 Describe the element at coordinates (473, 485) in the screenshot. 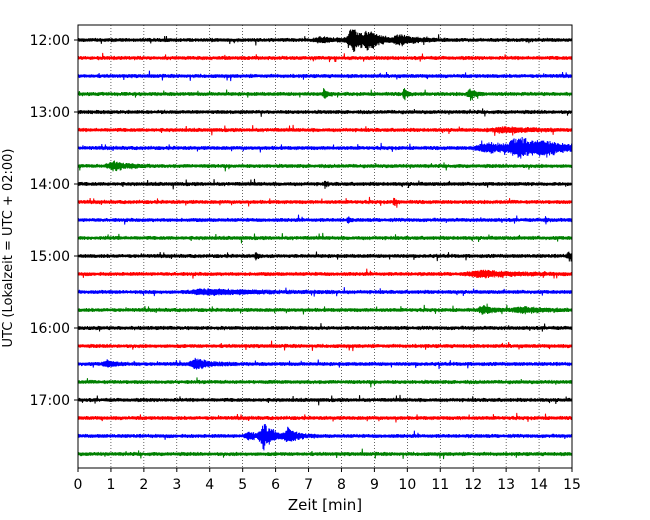

I see `x-tick-label: 12` at that location.